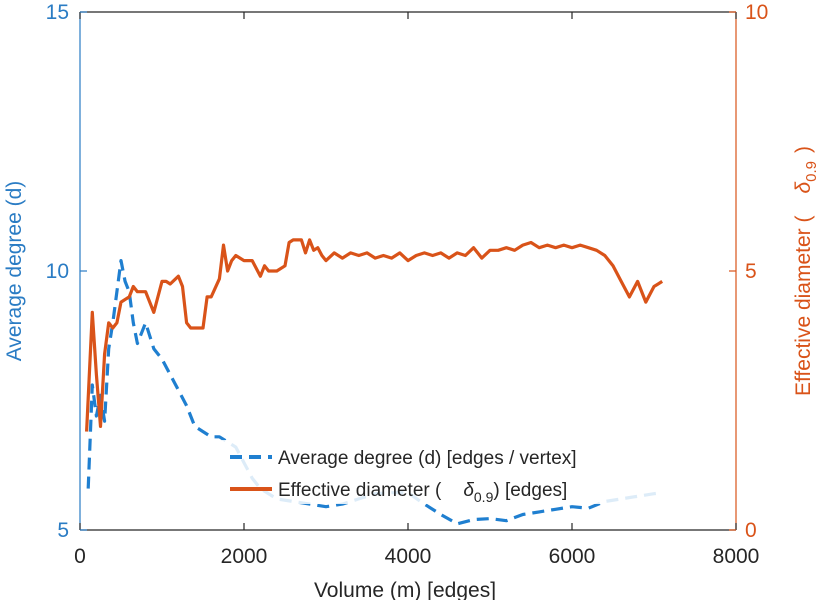 This screenshot has height=600, width=829. What do you see at coordinates (57, 12) in the screenshot?
I see `left-tick-label: 15` at bounding box center [57, 12].